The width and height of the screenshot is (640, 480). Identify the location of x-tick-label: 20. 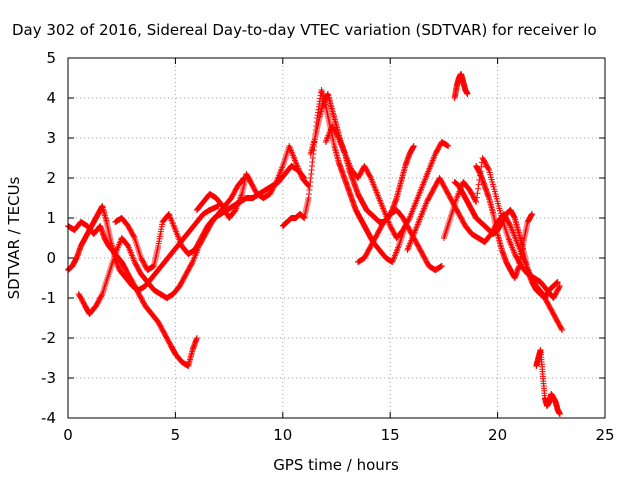
(497, 435).